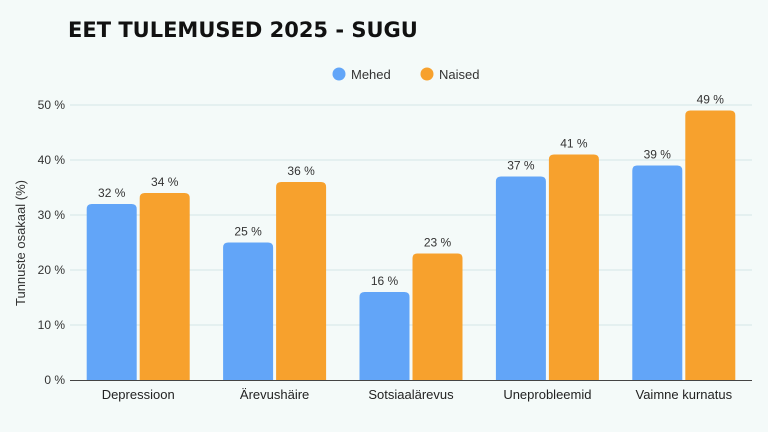 The width and height of the screenshot is (768, 432). What do you see at coordinates (52, 270) in the screenshot?
I see `y-tick-label: 20 %` at bounding box center [52, 270].